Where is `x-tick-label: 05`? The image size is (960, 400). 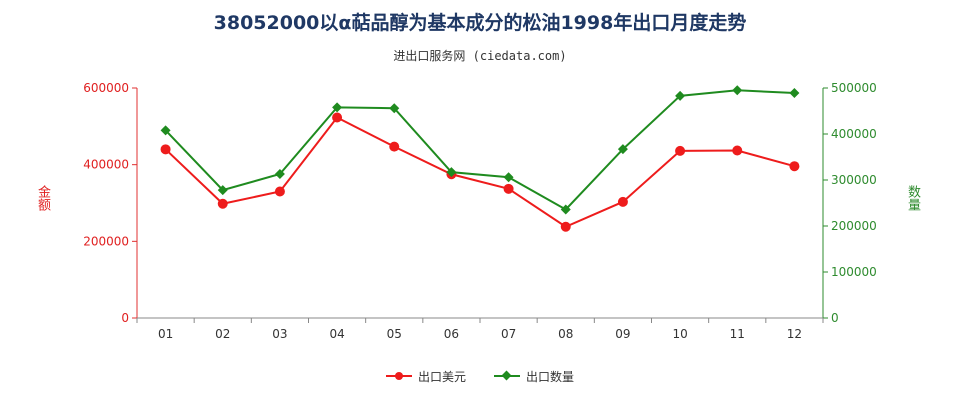
x-tick-label: 05 is located at coordinates (394, 334).